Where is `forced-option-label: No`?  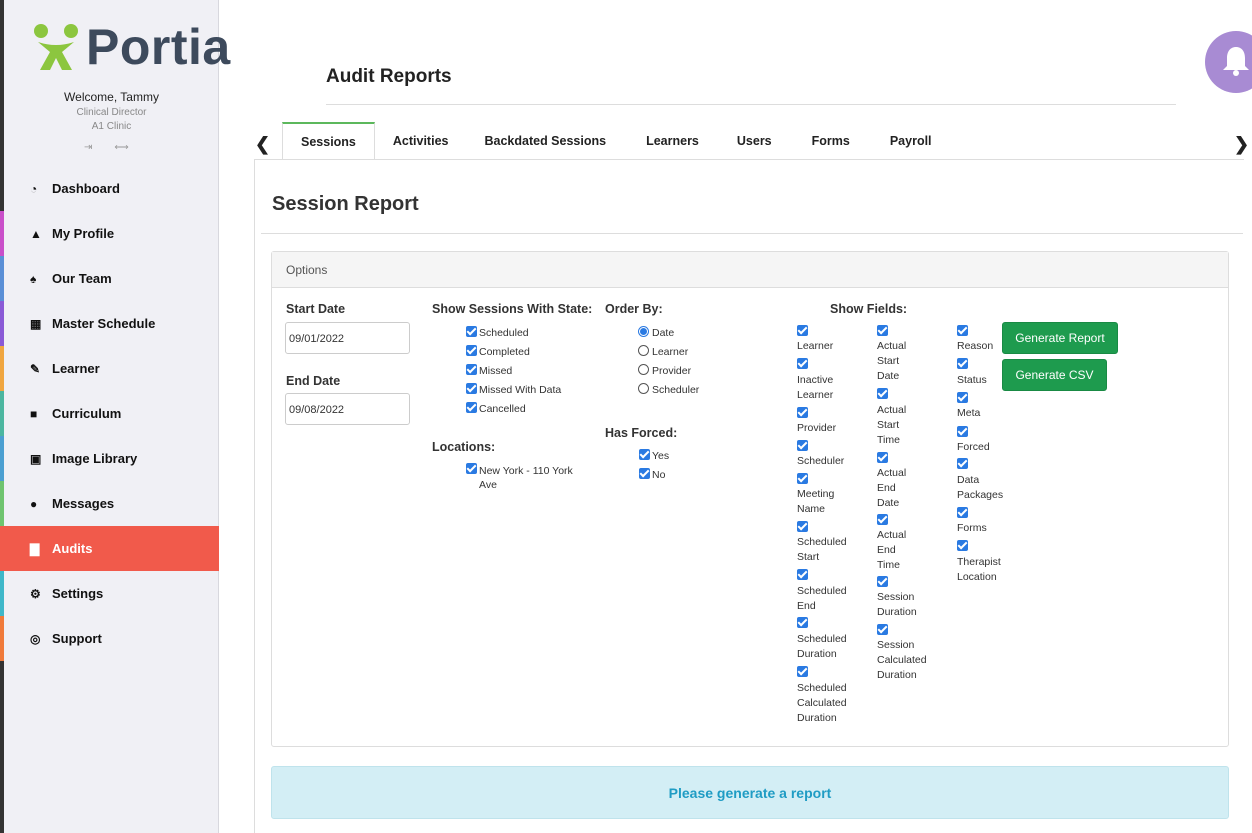
forced-option-label: No is located at coordinates (659, 475).